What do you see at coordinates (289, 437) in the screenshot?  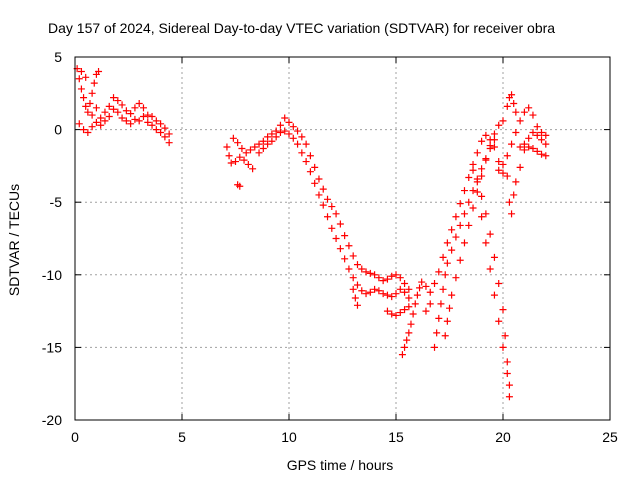 I see `x-tick-label: 10` at bounding box center [289, 437].